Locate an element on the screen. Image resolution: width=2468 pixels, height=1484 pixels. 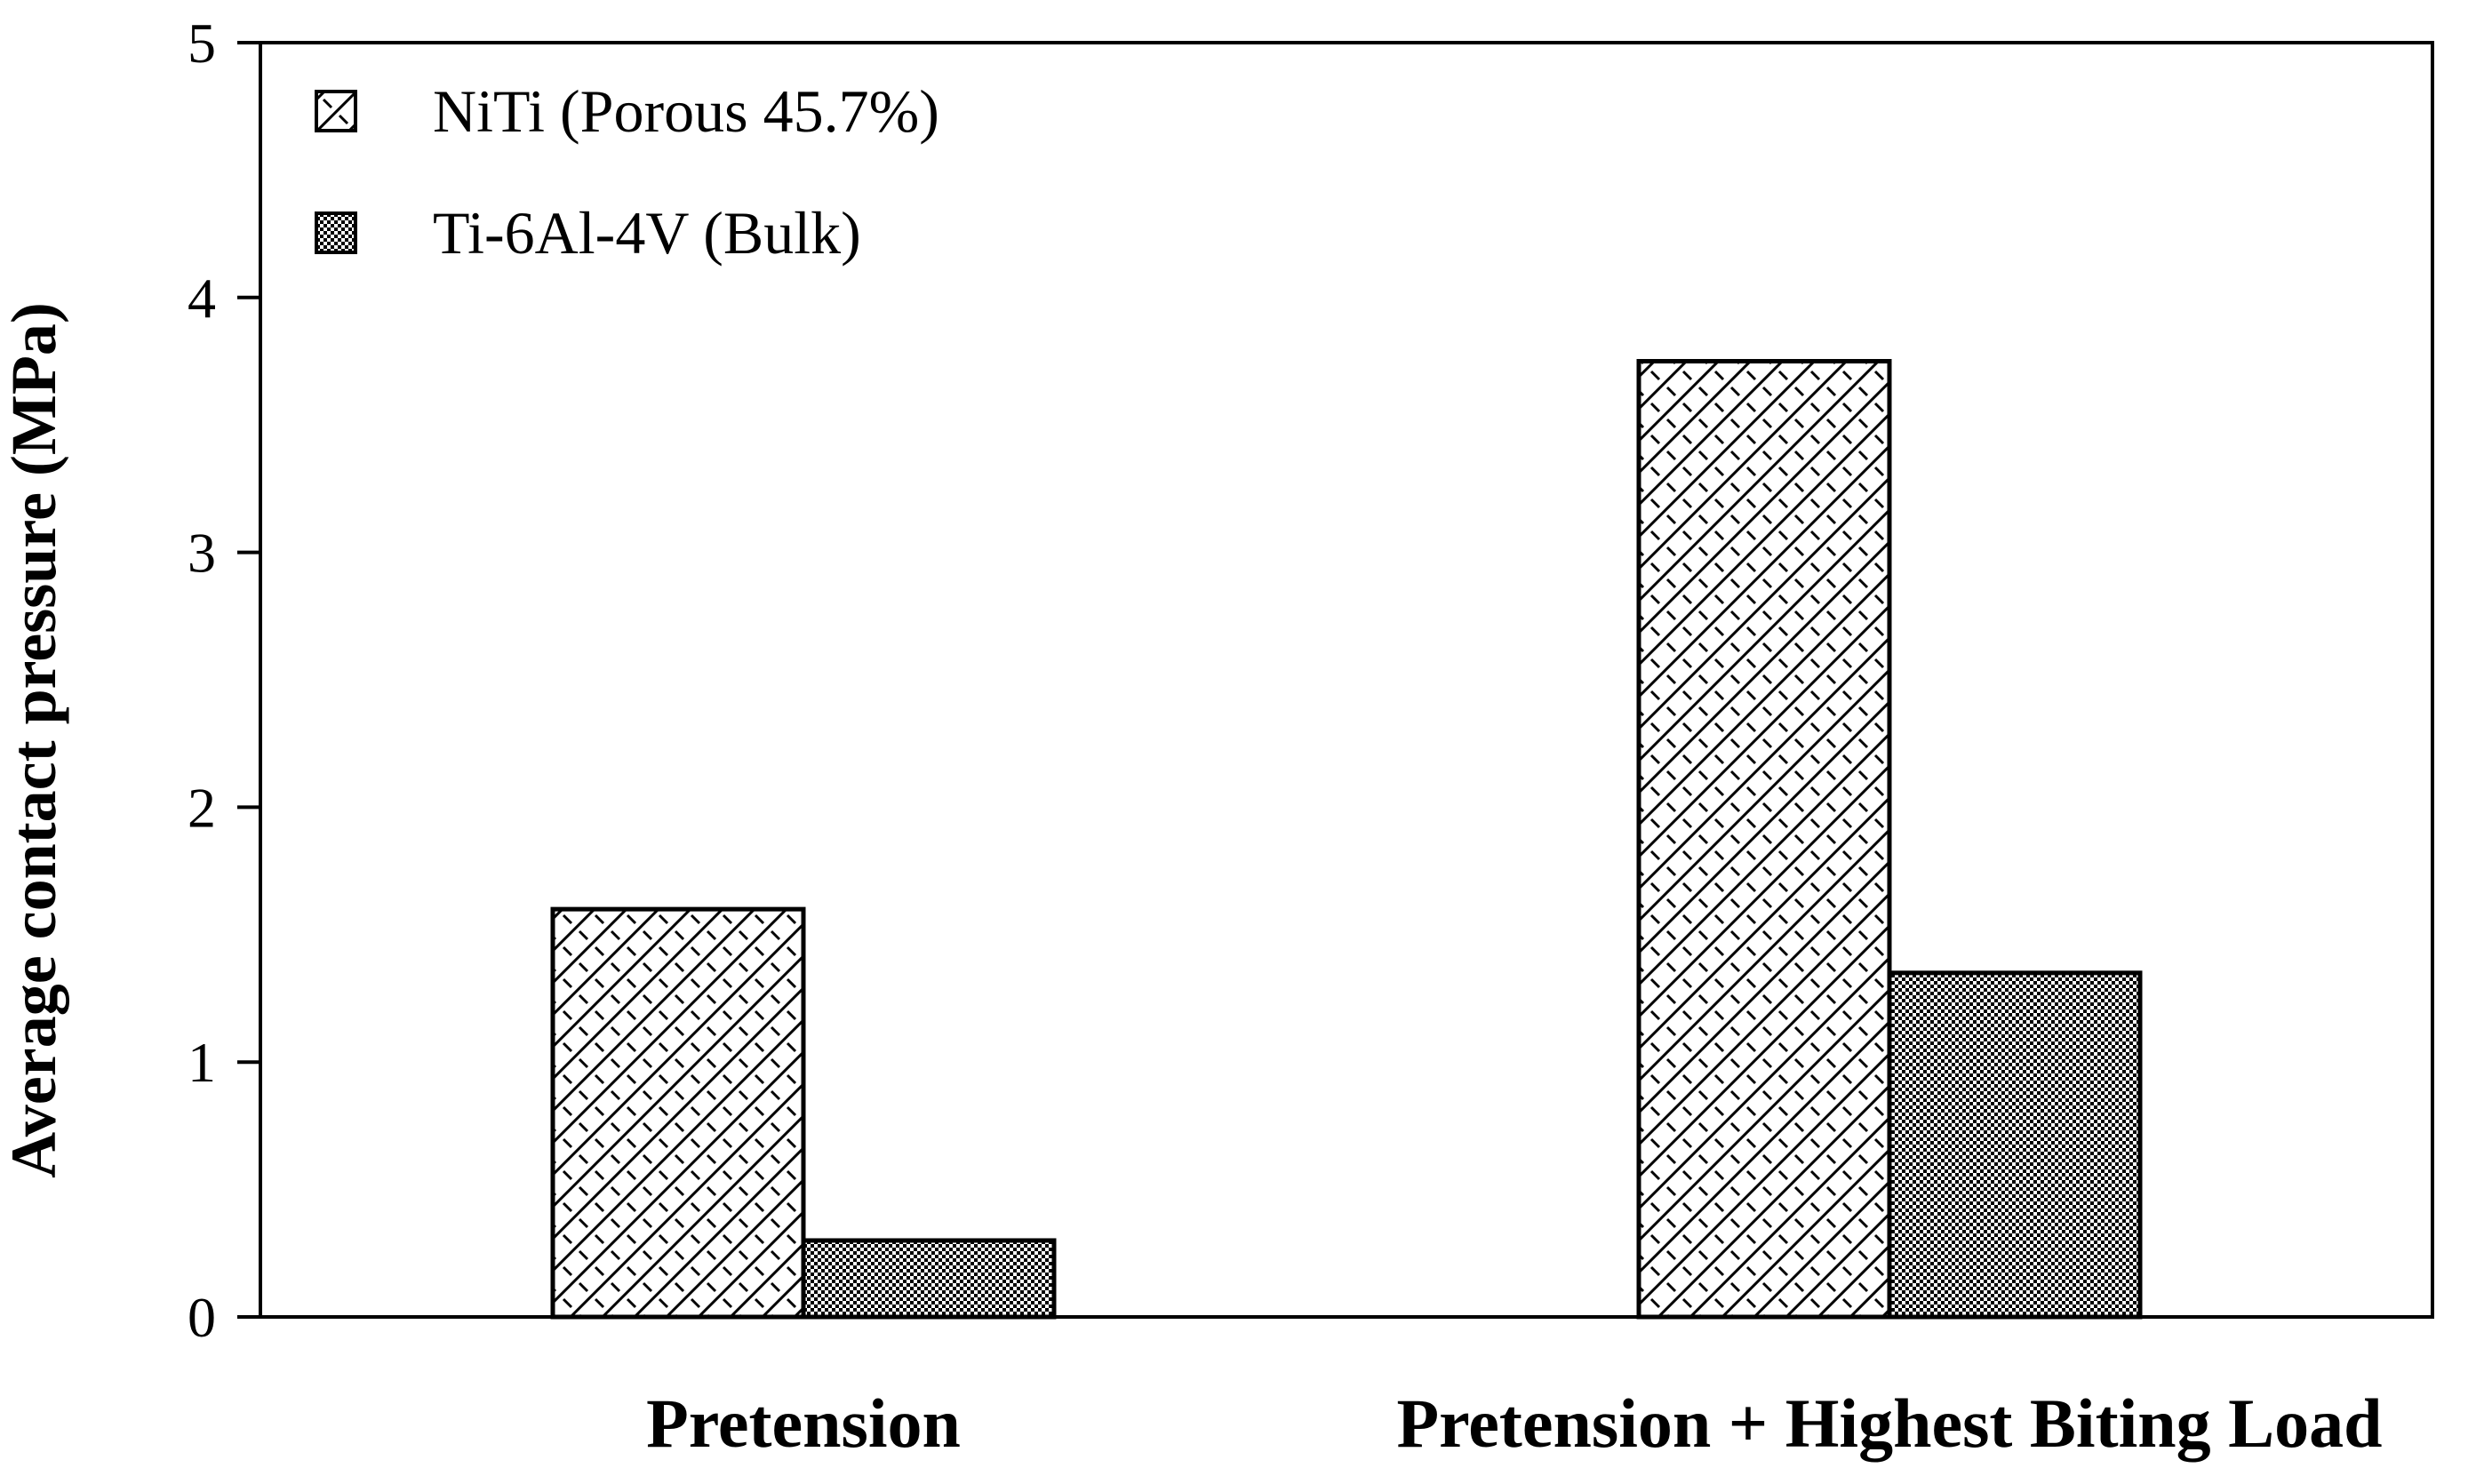
y-axis: 0 1 2 3 4 5 is located at coordinates (224, 681).